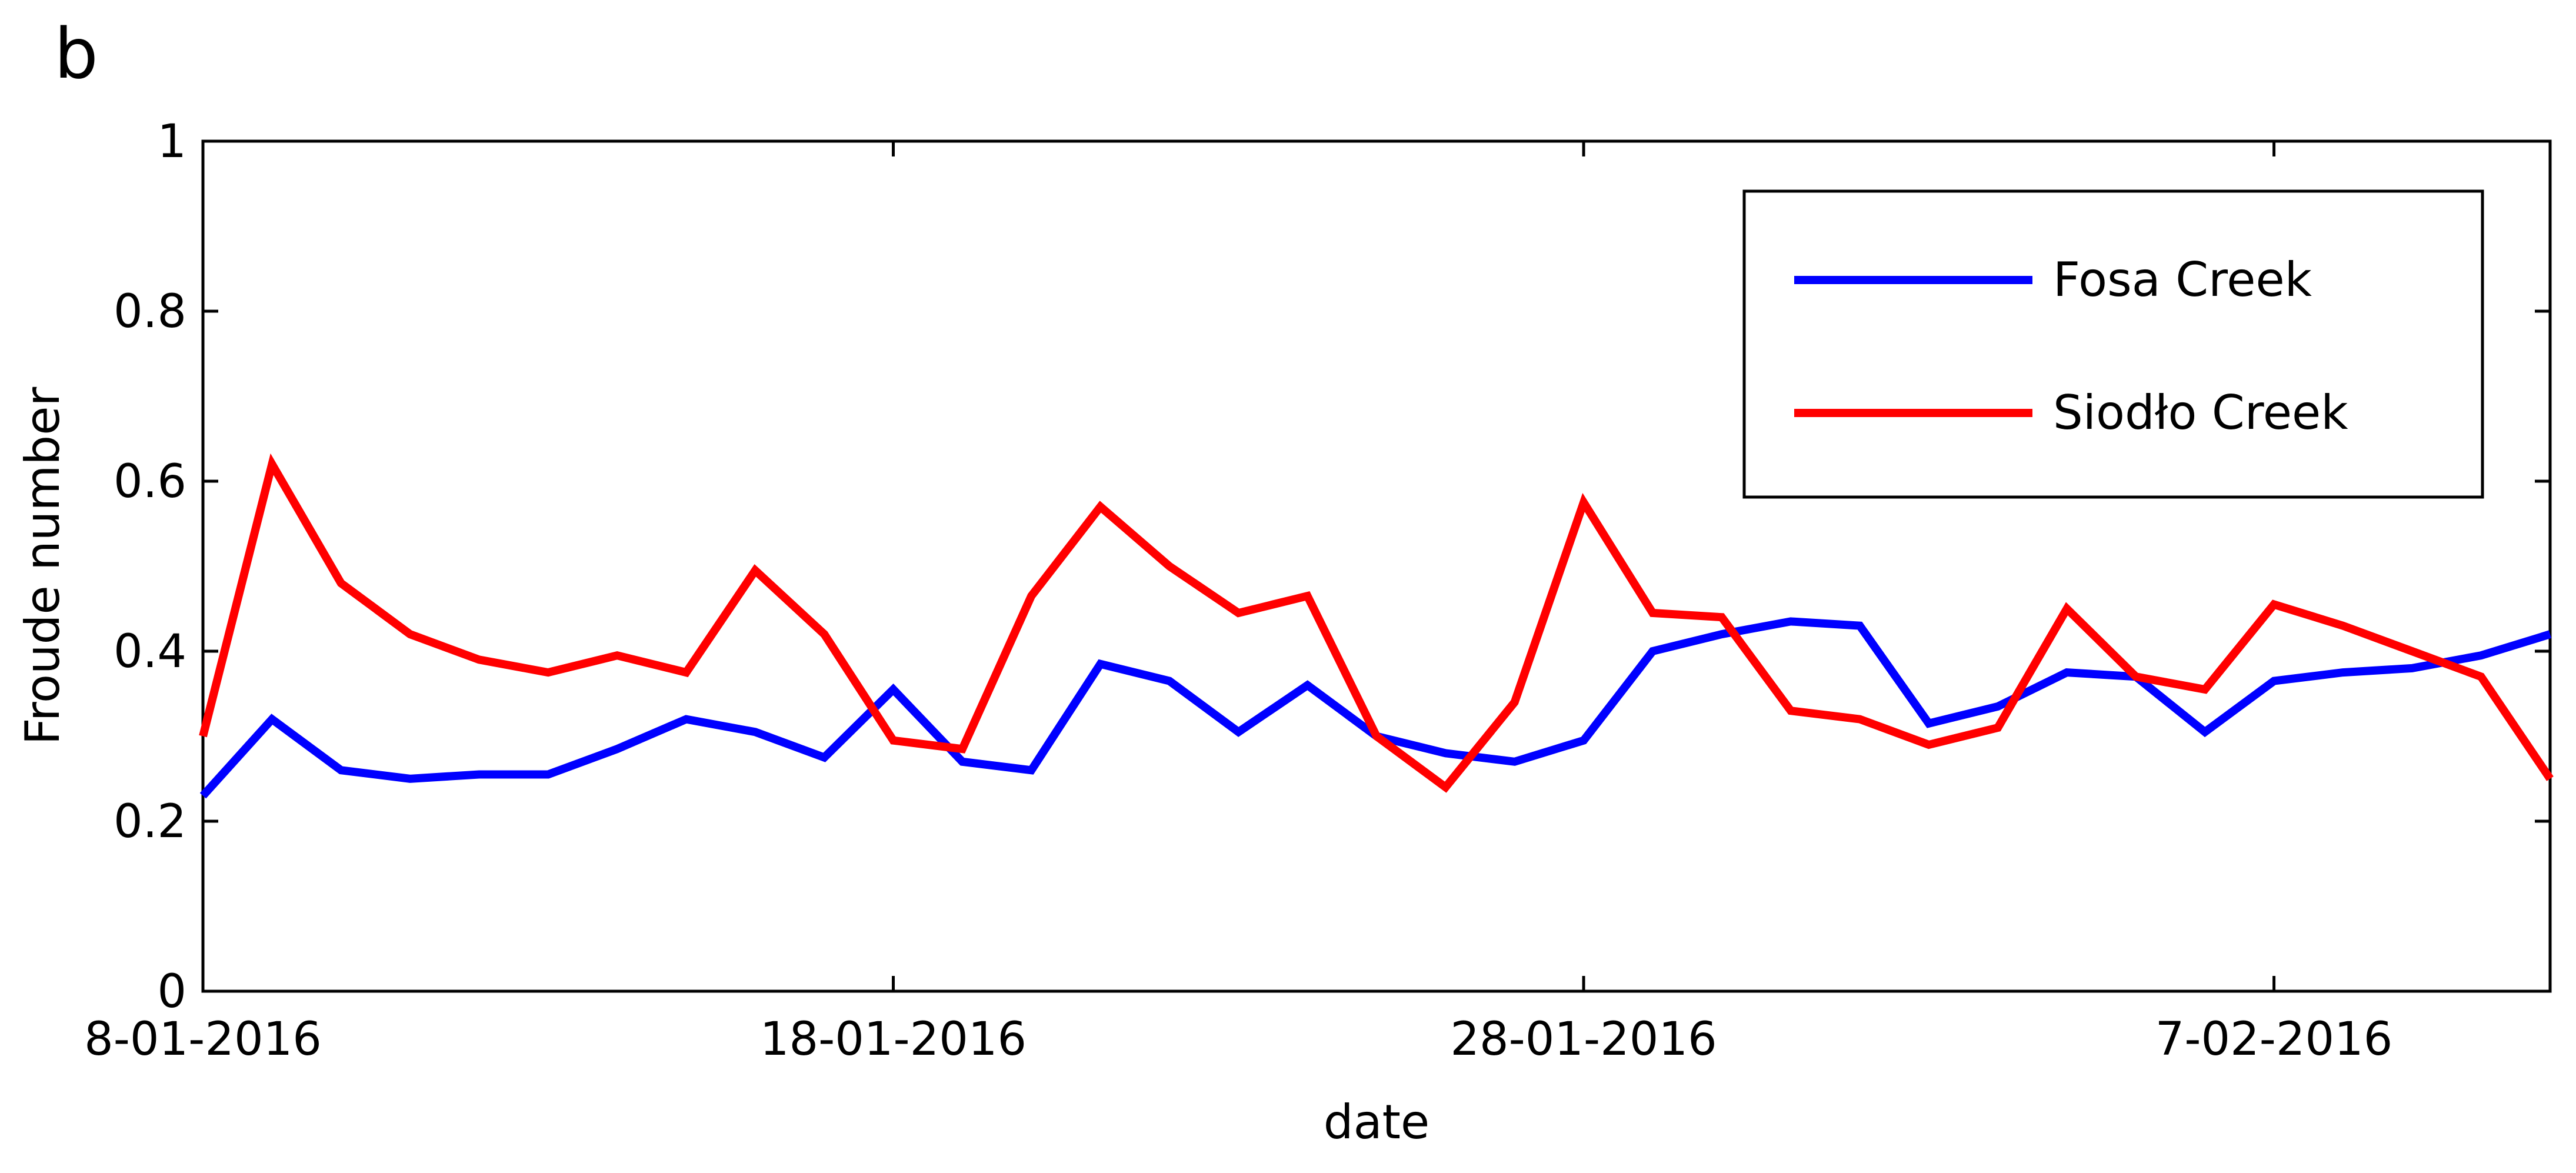  What do you see at coordinates (171, 992) in the screenshot?
I see `y-tick-label: 0` at bounding box center [171, 992].